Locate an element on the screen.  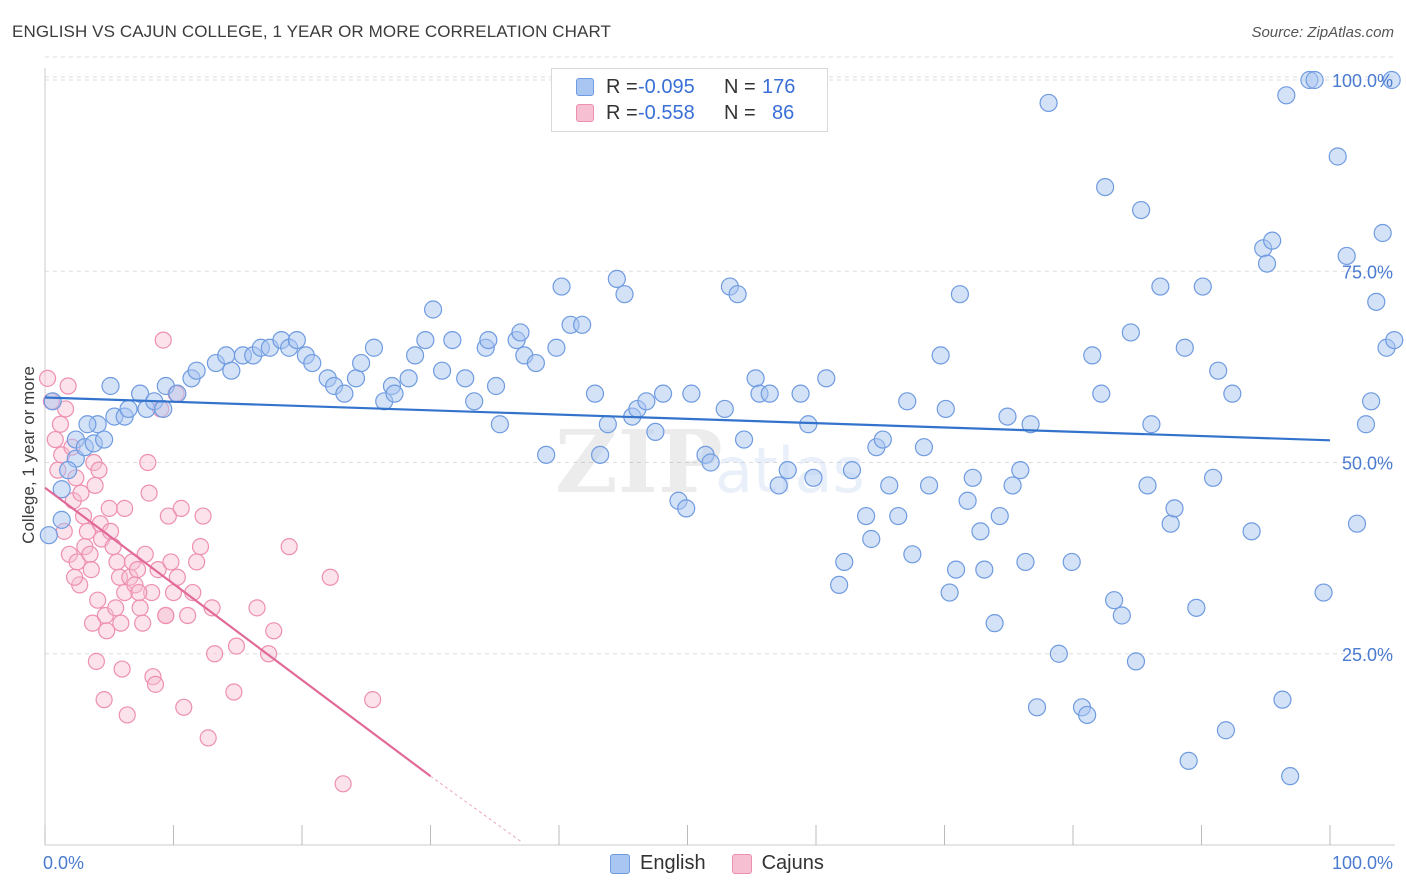
legend-item-english: English is located at coordinates (658, 863).